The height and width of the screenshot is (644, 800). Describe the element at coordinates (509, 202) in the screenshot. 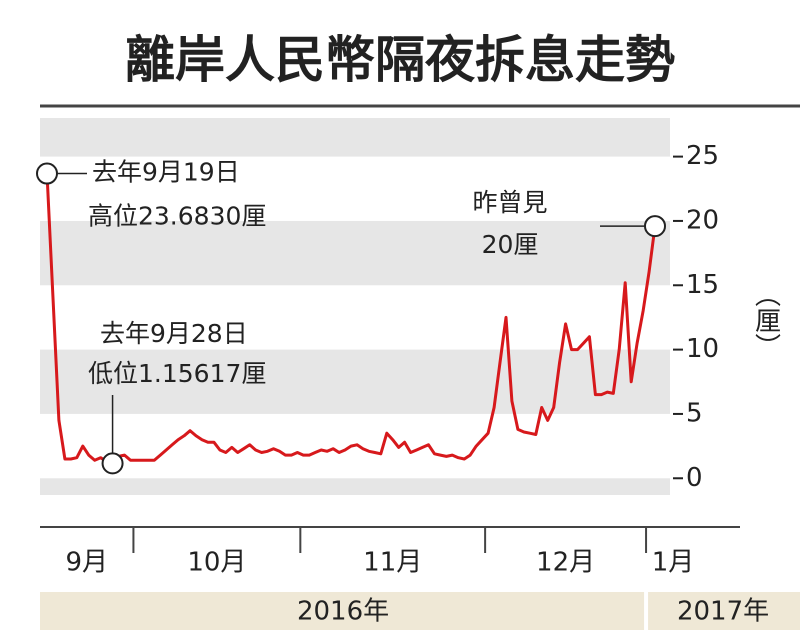

I see `annotation: 昨曾見` at that location.